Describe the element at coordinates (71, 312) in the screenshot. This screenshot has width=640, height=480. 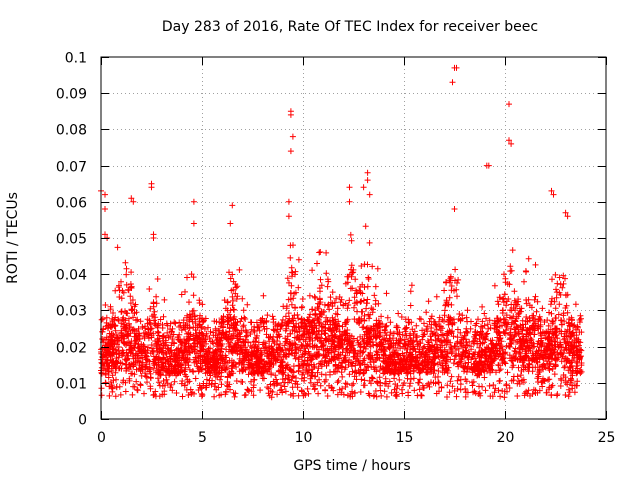
I see `y-tick-label: 0.03` at that location.